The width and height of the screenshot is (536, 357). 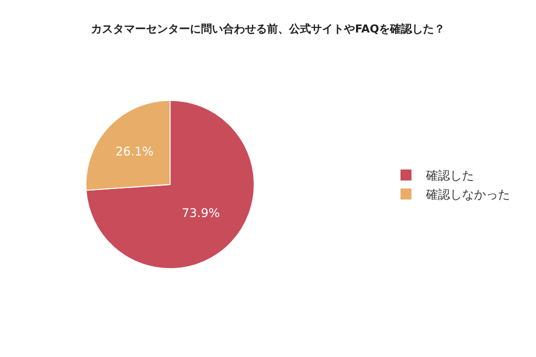 I want to click on data-label: 26.1%, so click(x=134, y=151).